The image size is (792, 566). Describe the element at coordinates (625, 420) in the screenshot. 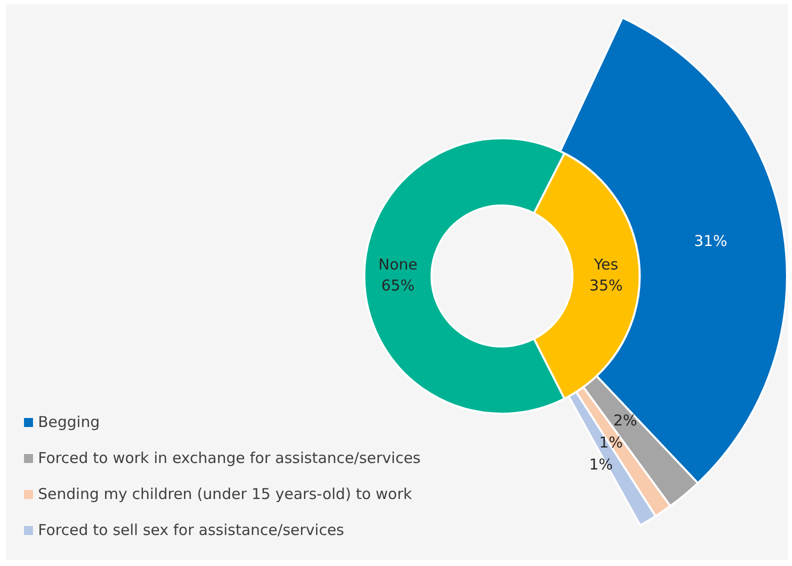

I see `data-label: 2%` at that location.